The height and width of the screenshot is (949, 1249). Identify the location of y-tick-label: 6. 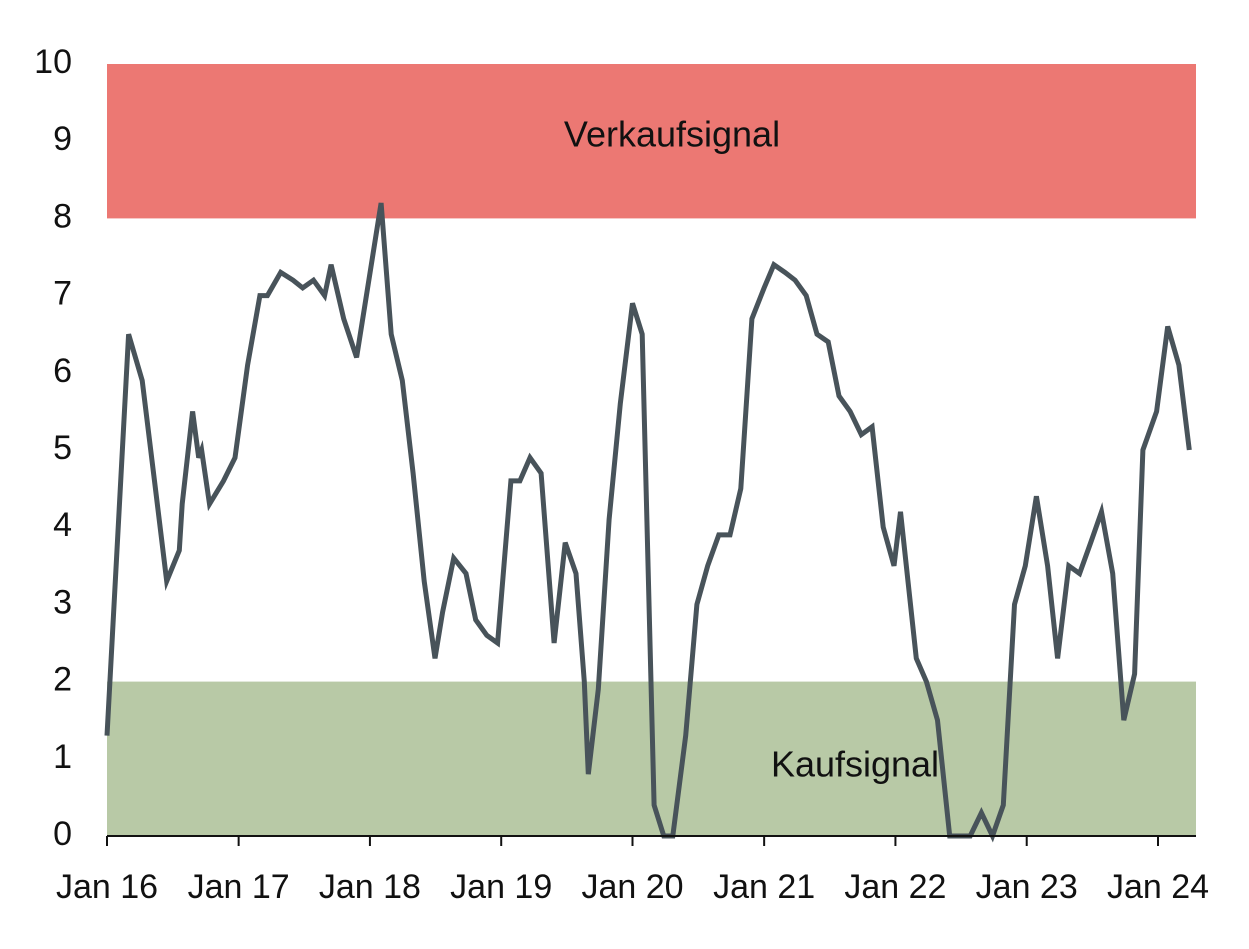
(62, 371).